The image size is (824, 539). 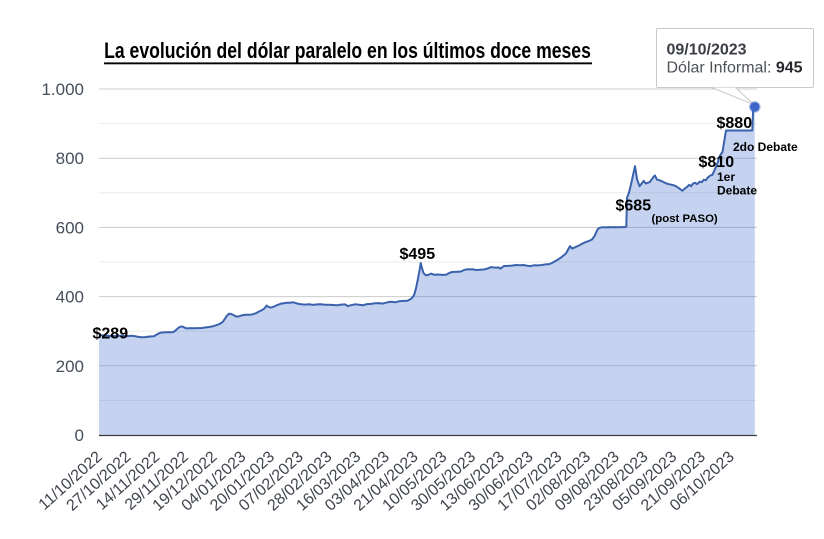 What do you see at coordinates (685, 219) in the screenshot?
I see `svg-text: (post PASO)` at bounding box center [685, 219].